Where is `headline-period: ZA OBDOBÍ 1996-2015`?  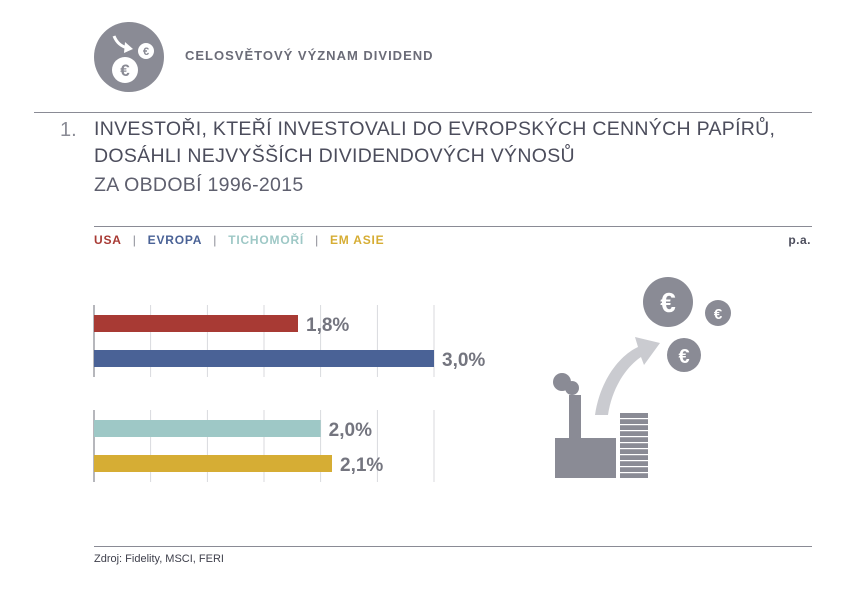 headline-period: ZA OBDOBÍ 1996-2015 is located at coordinates (199, 185).